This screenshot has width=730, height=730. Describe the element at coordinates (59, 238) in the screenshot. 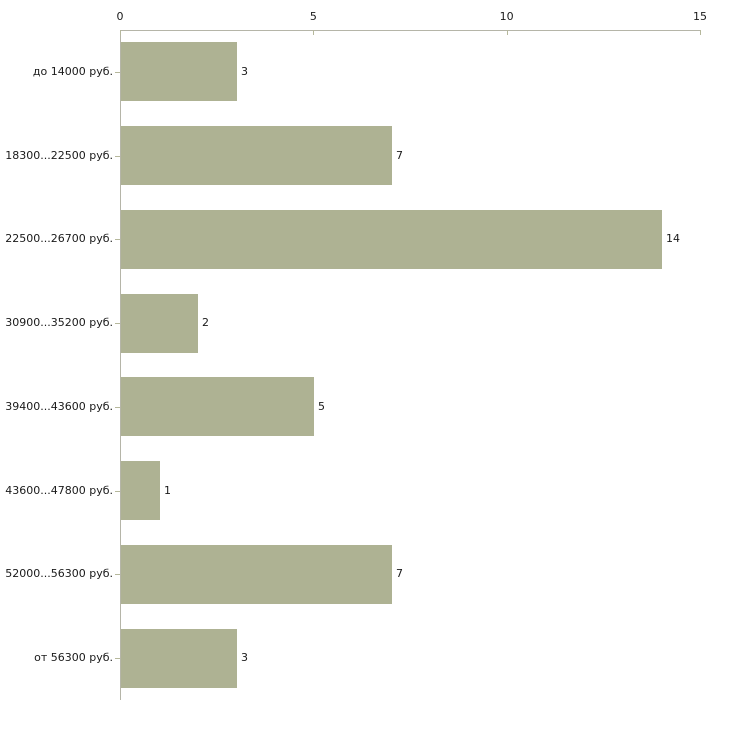

I see `category-label: 22500...26700 руб.` at that location.